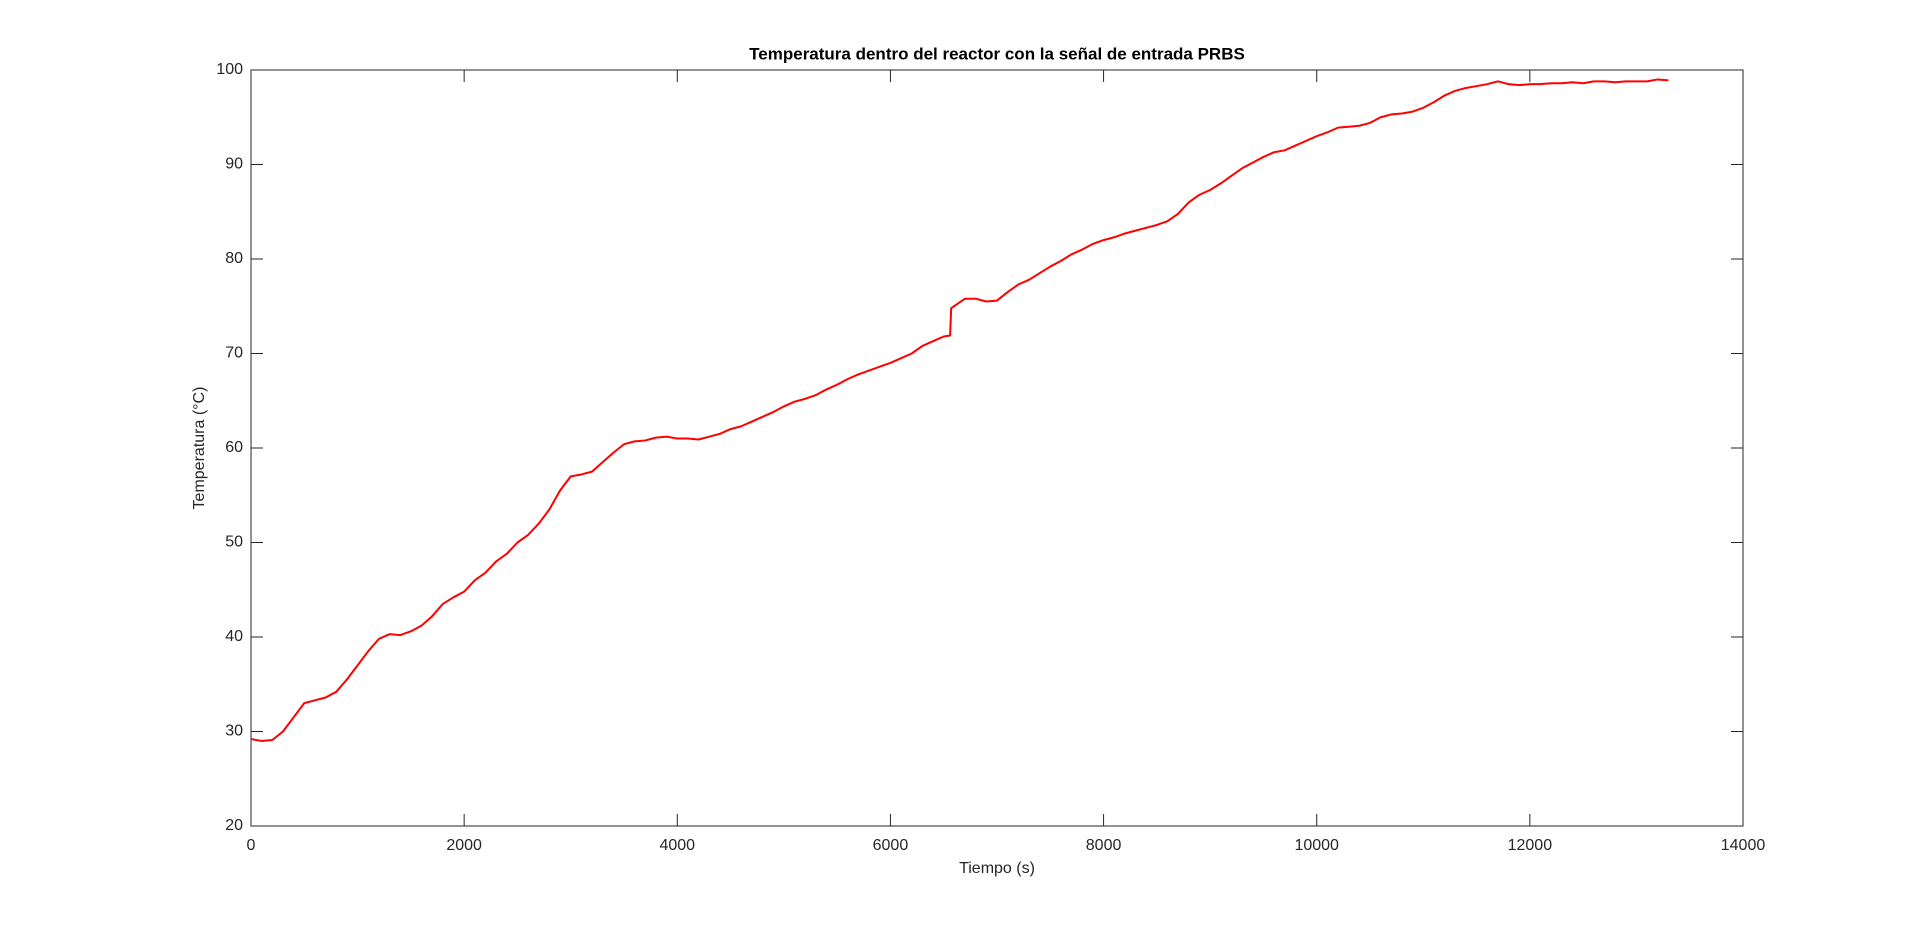 The image size is (1920, 926). I want to click on y-tick-label: 50, so click(234, 542).